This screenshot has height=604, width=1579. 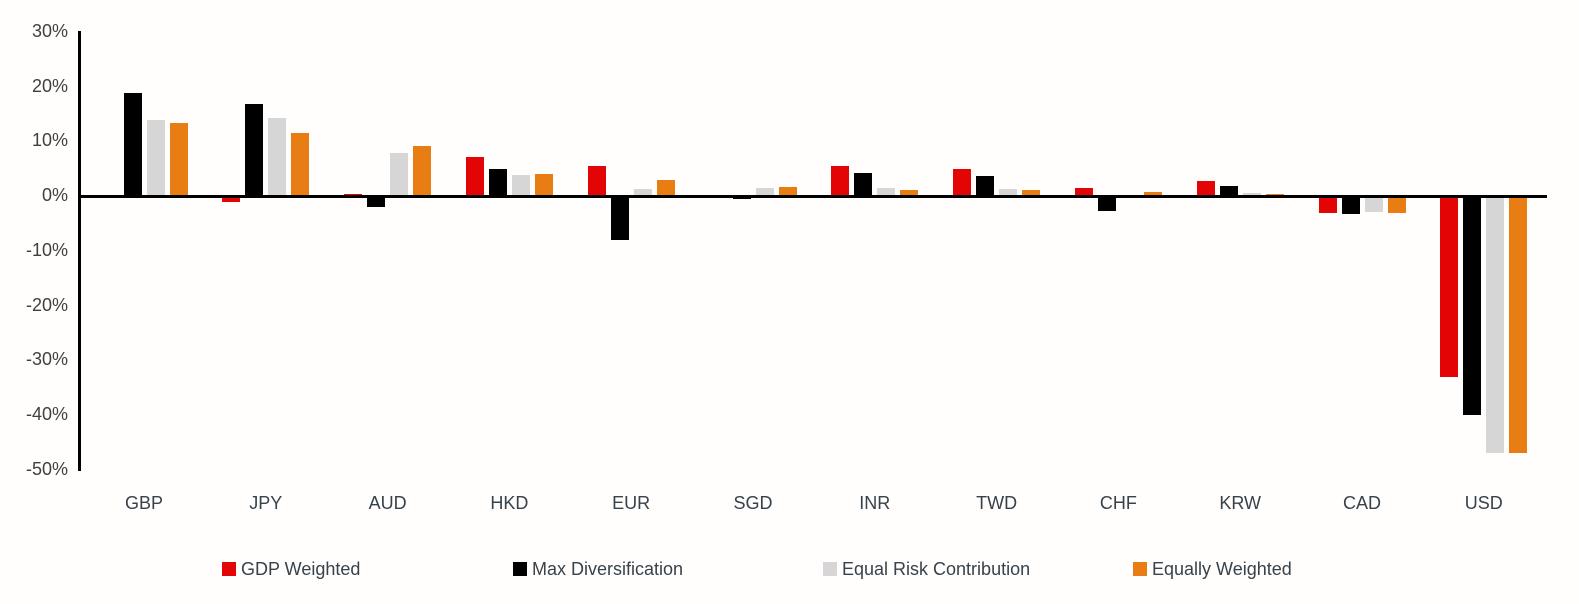 I want to click on bar-equal-risk-contribution-usd, so click(x=1495, y=325).